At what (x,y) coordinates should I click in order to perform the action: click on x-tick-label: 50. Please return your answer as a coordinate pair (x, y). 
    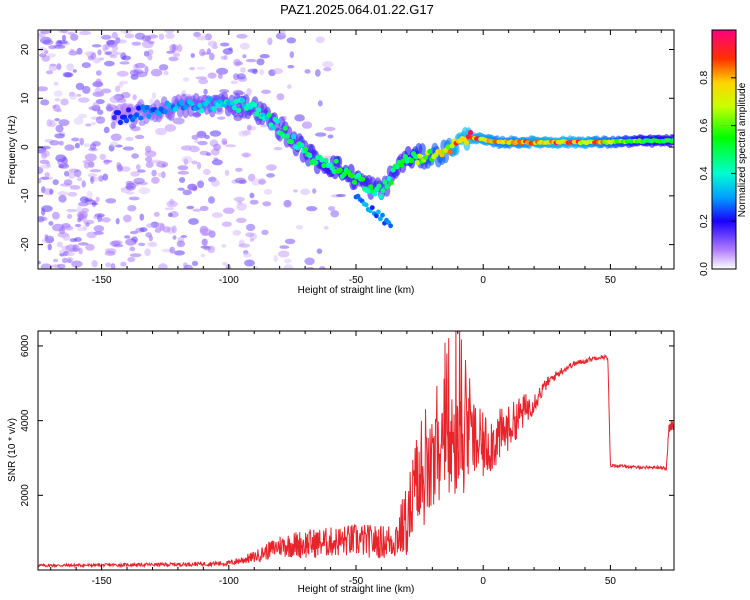
    Looking at the image, I should click on (611, 280).